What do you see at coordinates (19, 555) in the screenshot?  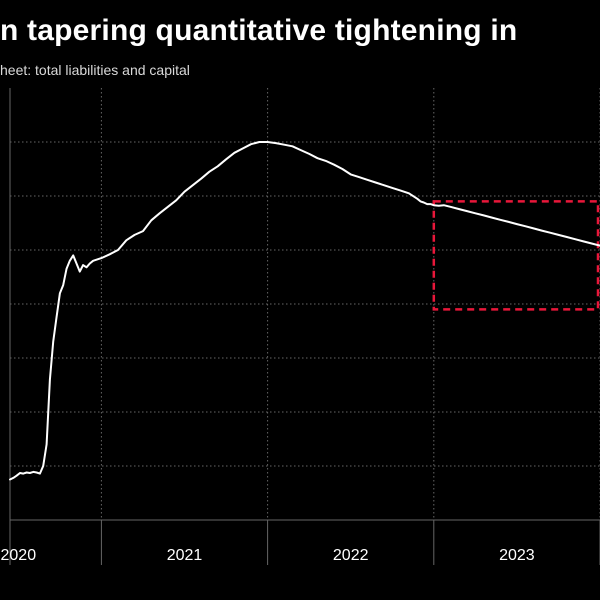 I see `x-tick-label: 2020` at bounding box center [19, 555].